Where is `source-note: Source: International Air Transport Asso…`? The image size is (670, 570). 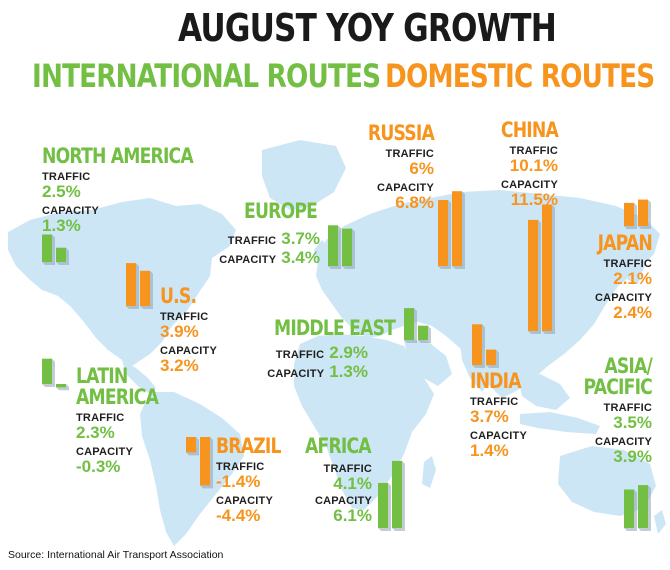
source-note: Source: International Air Transport Asso… is located at coordinates (116, 555).